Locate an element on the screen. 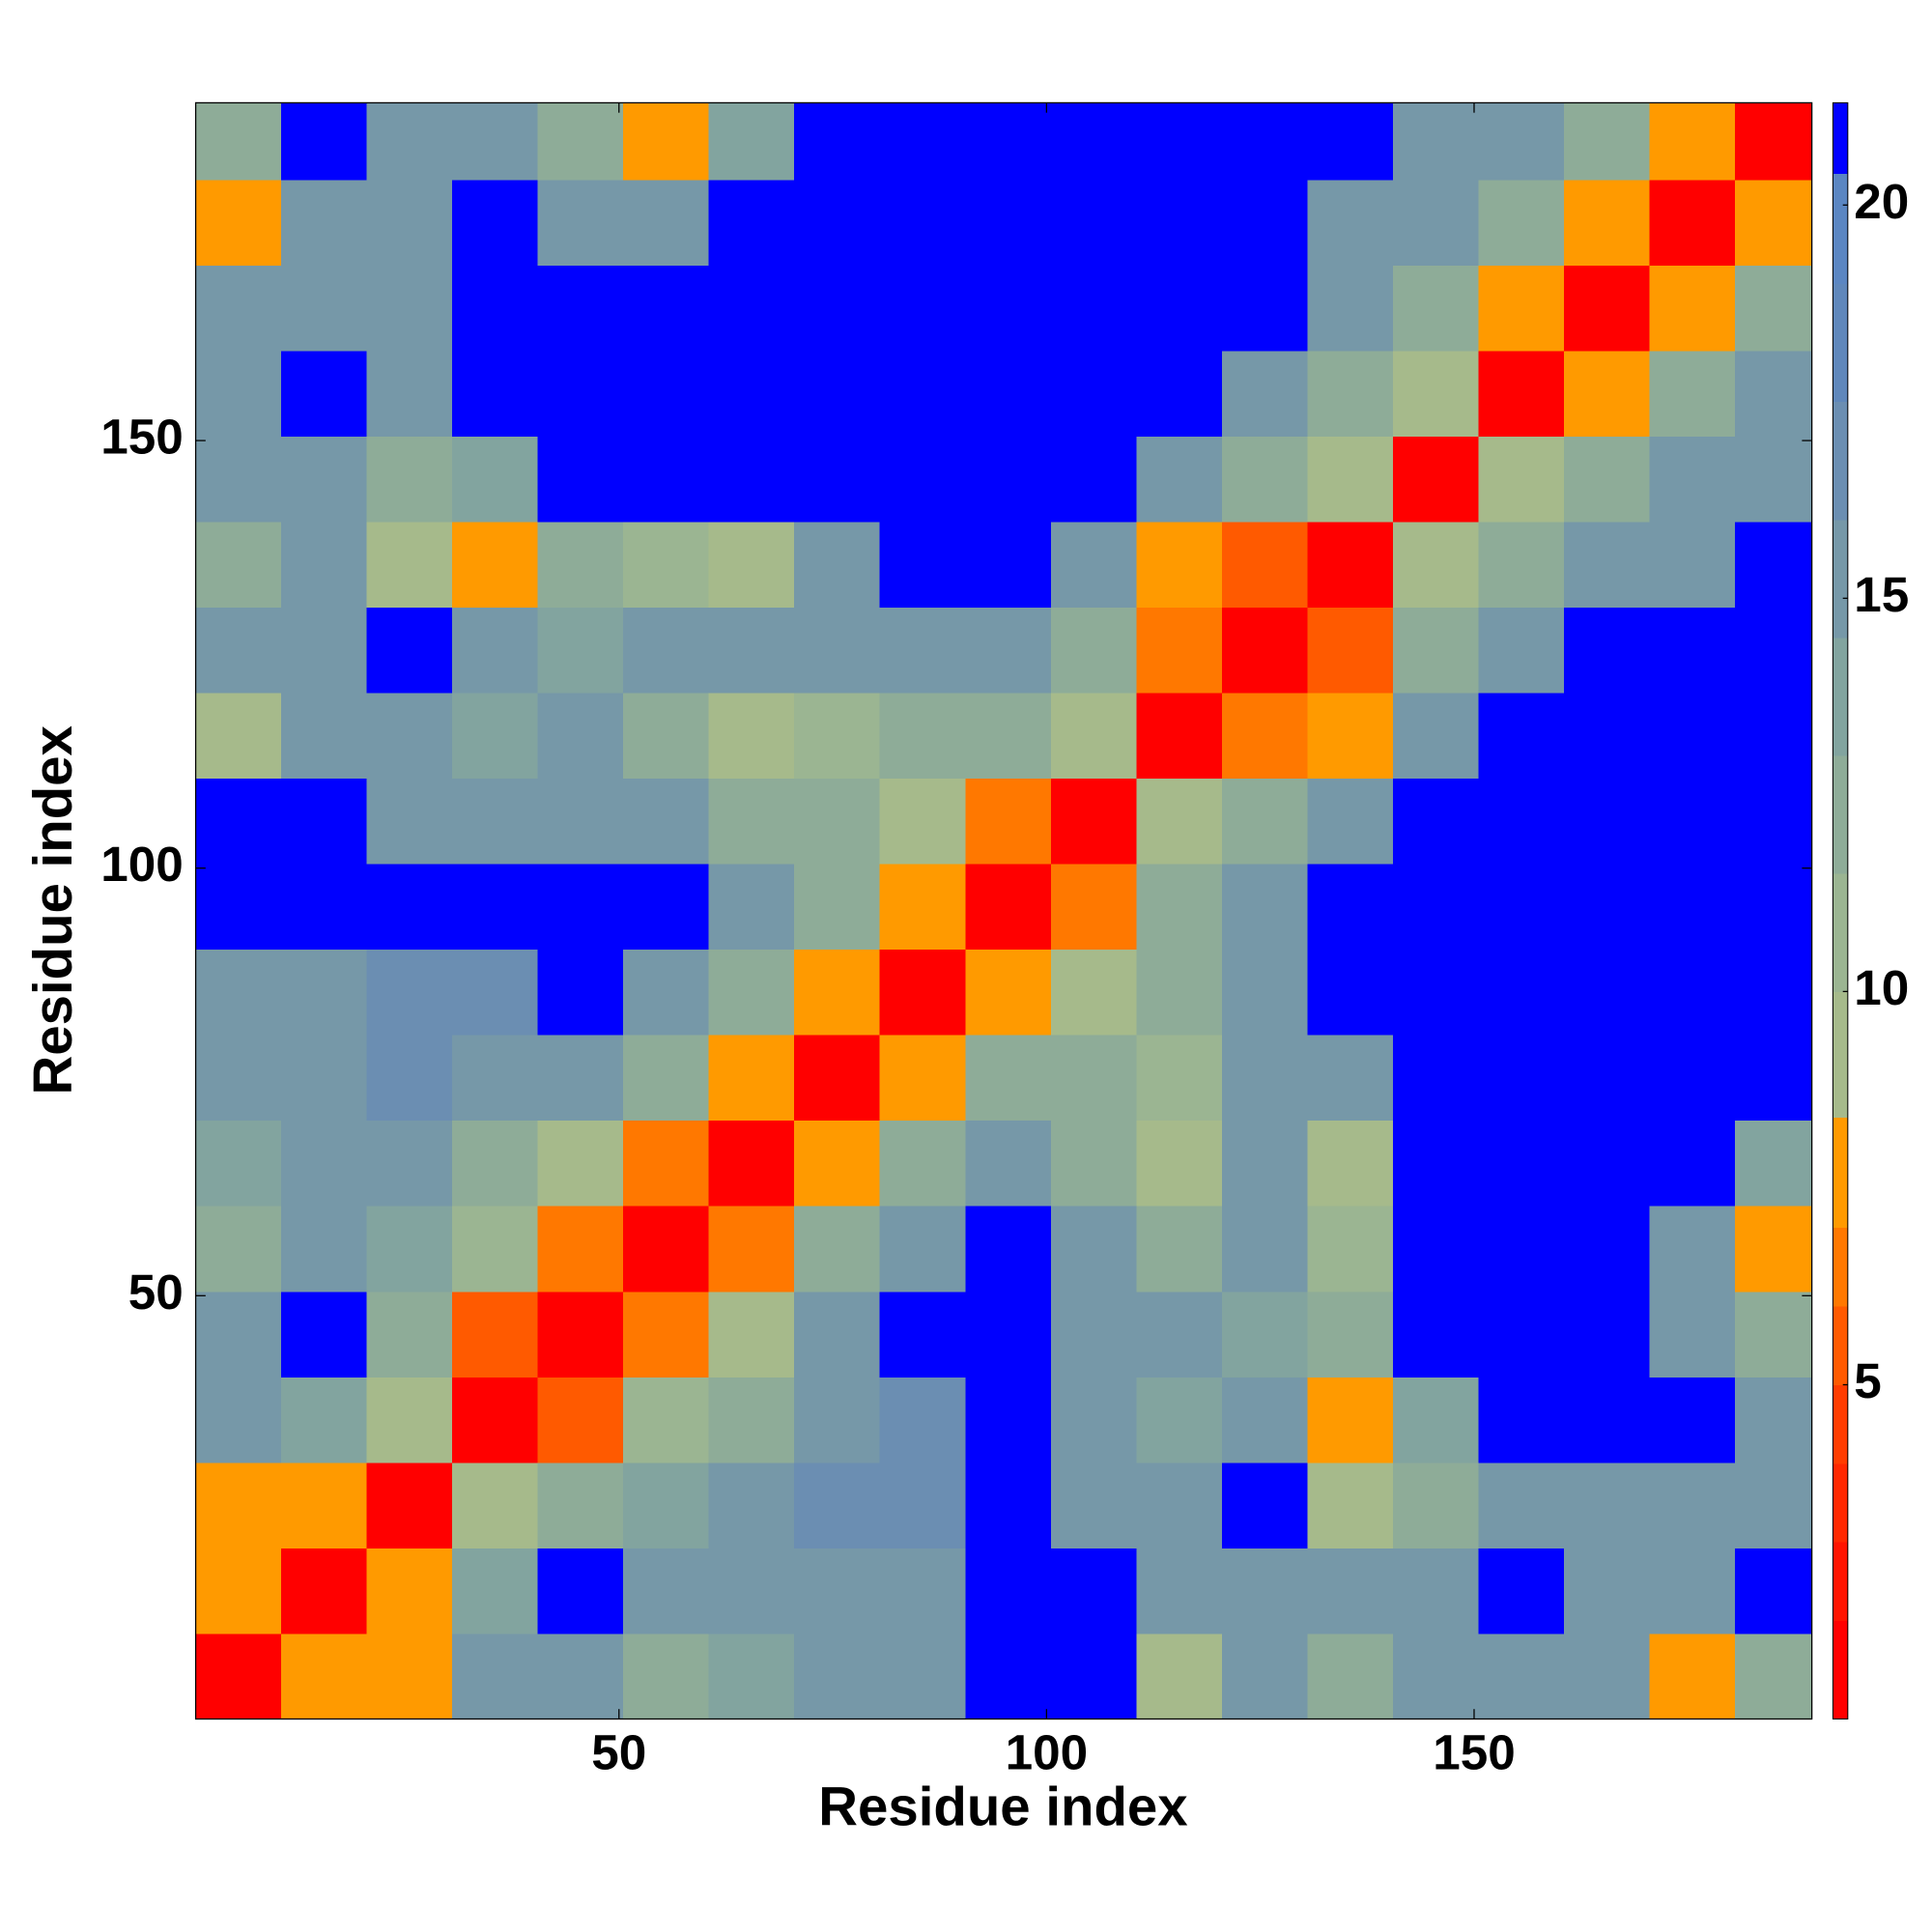 The image size is (1932, 1932). colorbar is located at coordinates (1840, 910).